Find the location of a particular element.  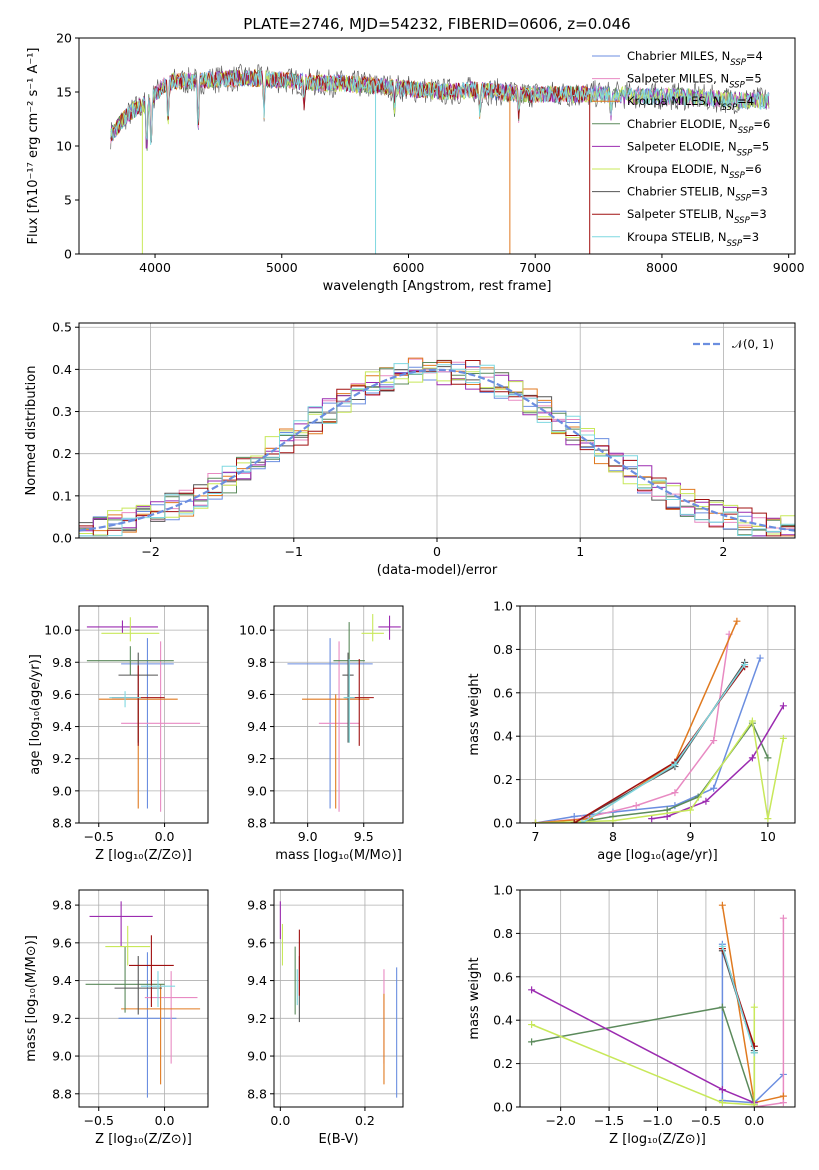

age-vs-Z-axes is located at coordinates (143, 715).